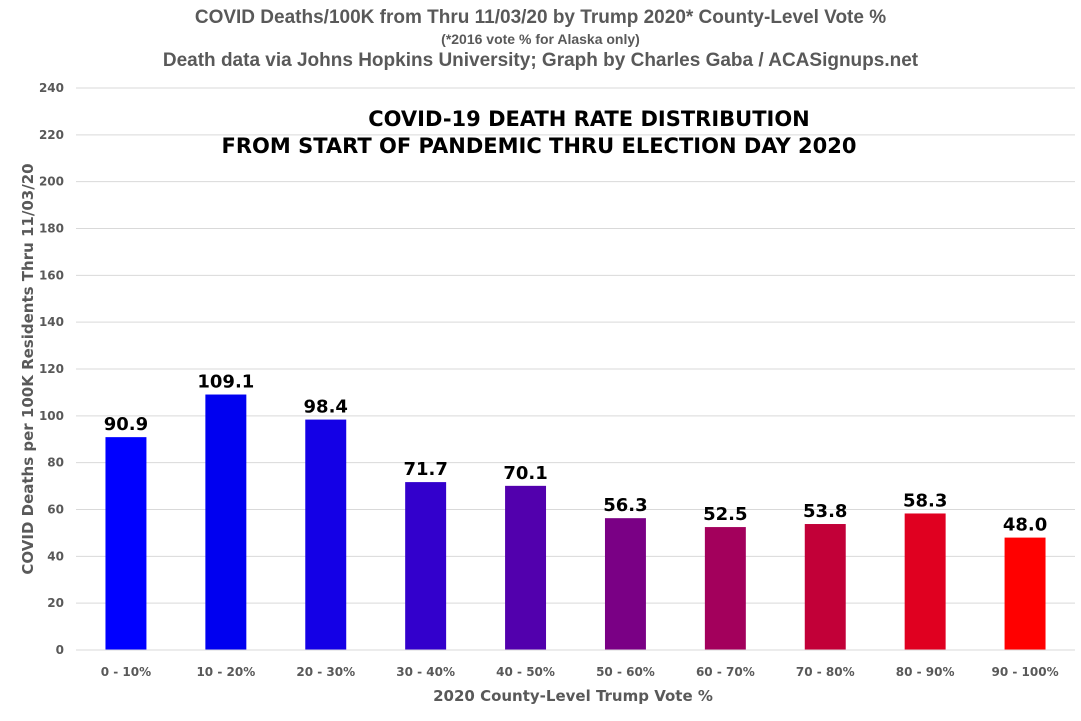 The height and width of the screenshot is (721, 1081). Describe the element at coordinates (925, 672) in the screenshot. I see `x-tick-label: 80 - 90%` at that location.